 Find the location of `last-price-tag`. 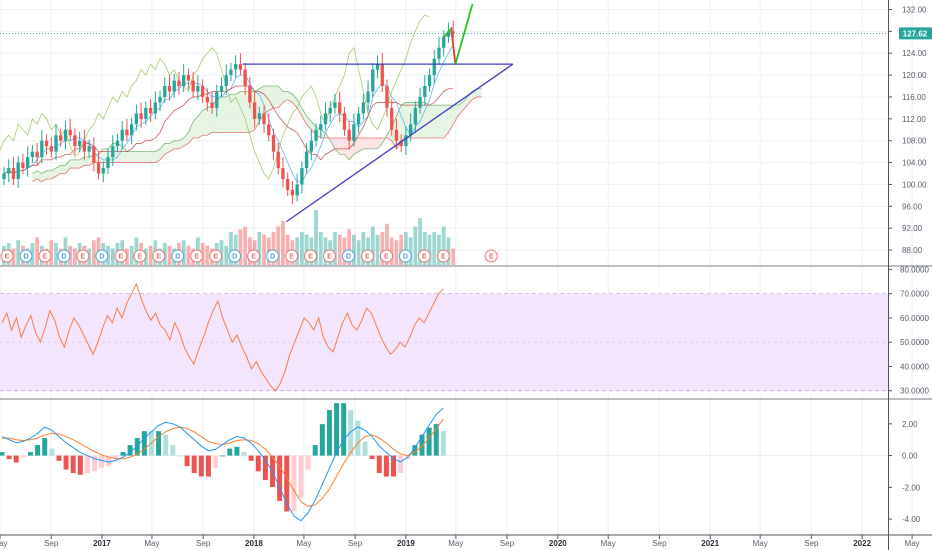

last-price-tag is located at coordinates (915, 33).